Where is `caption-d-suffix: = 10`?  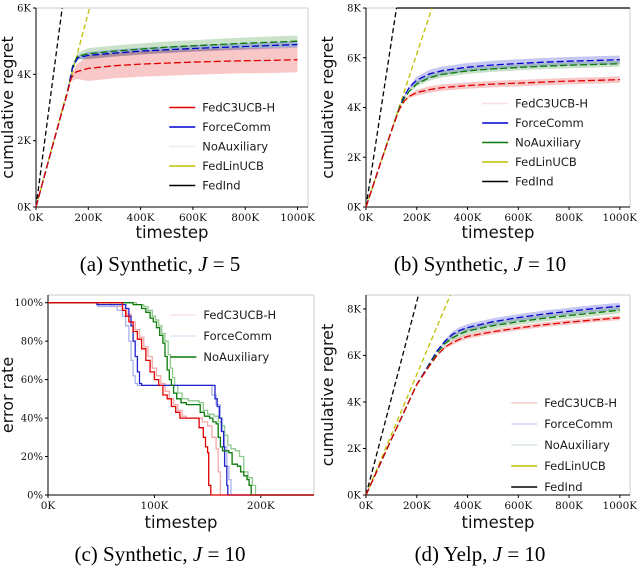 caption-d-suffix: = 10 is located at coordinates (524, 554).